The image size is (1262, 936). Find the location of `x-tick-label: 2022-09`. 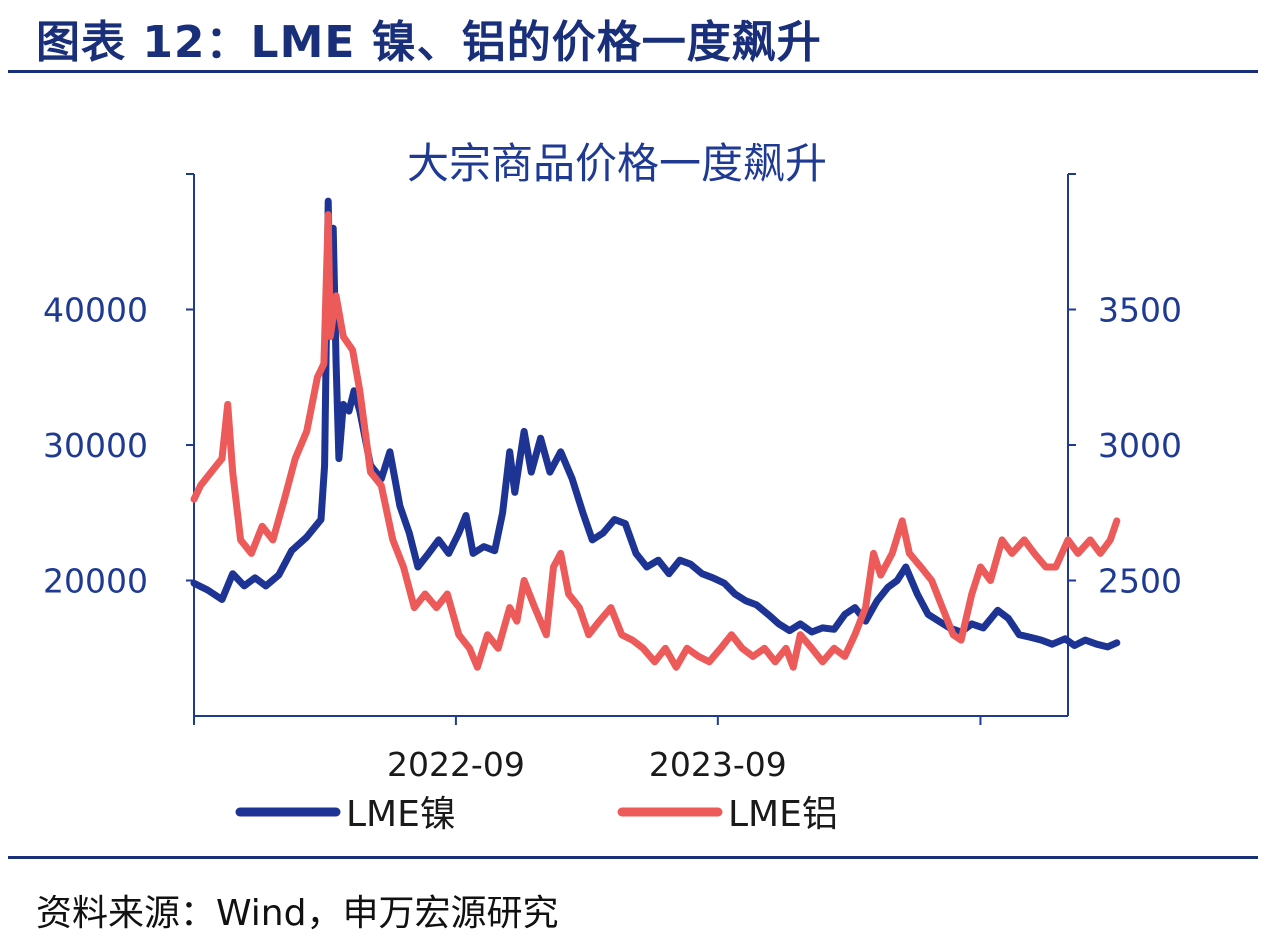

x-tick-label: 2022-09 is located at coordinates (456, 764).